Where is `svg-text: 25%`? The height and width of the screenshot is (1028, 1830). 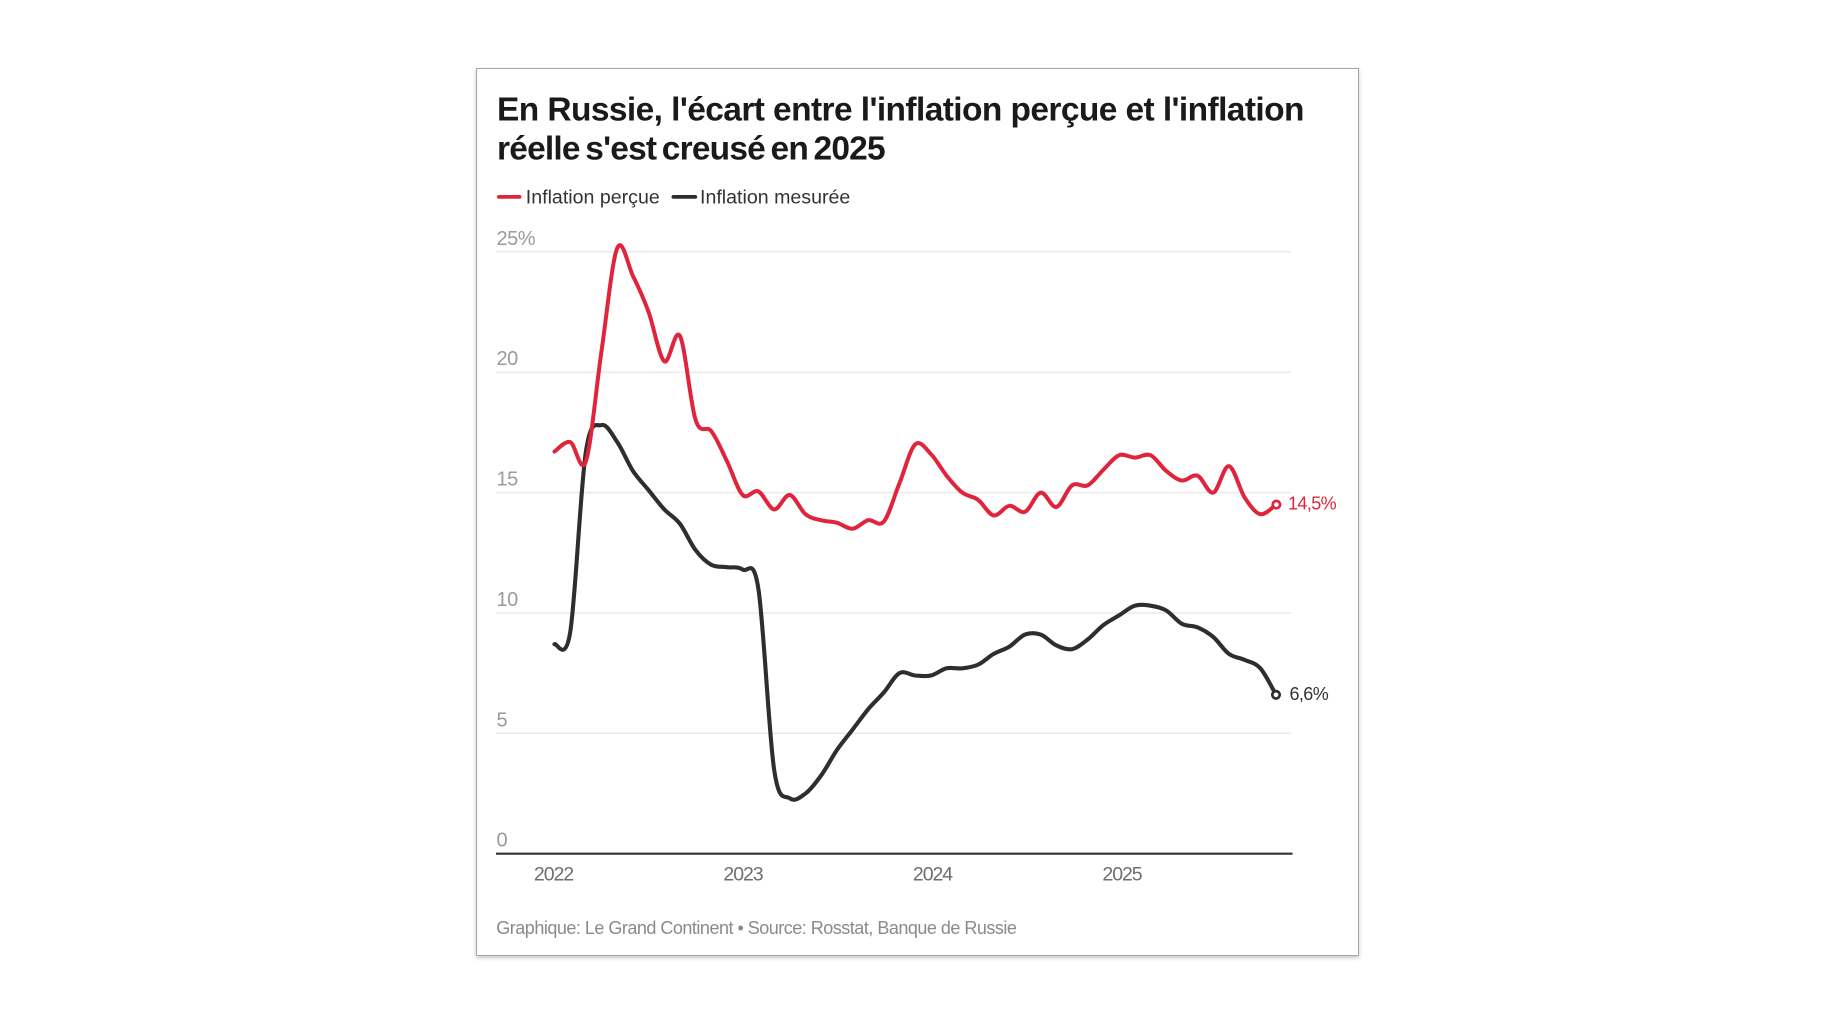
svg-text: 25% is located at coordinates (516, 239).